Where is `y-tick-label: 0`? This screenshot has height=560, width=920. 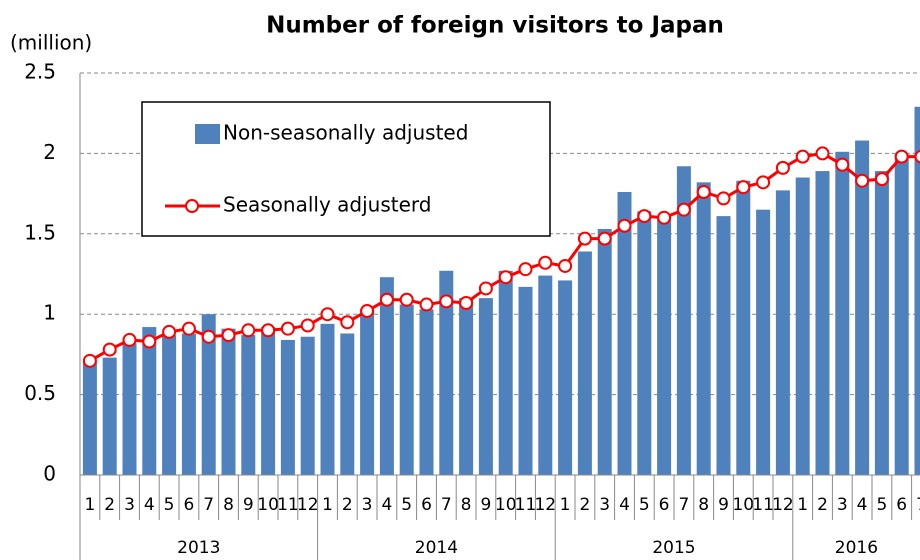
y-tick-label: 0 is located at coordinates (49, 474).